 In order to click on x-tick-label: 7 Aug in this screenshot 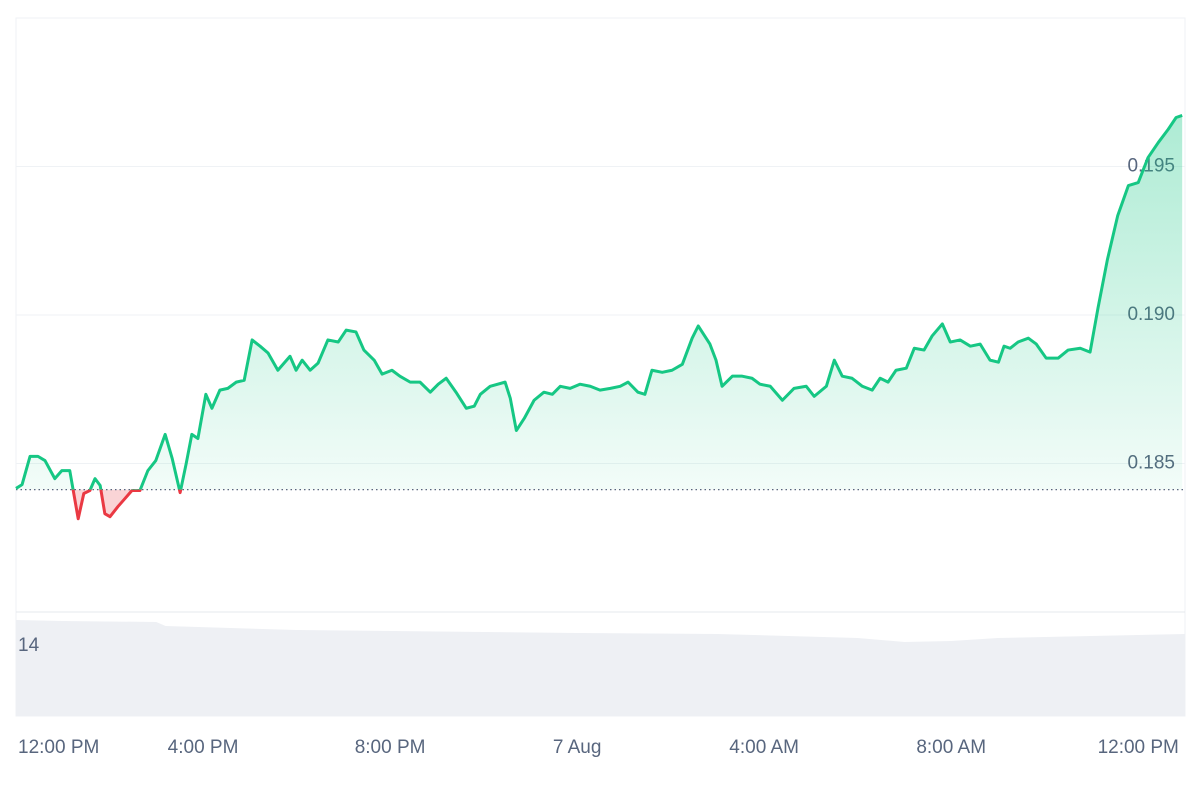, I will do `click(577, 747)`.